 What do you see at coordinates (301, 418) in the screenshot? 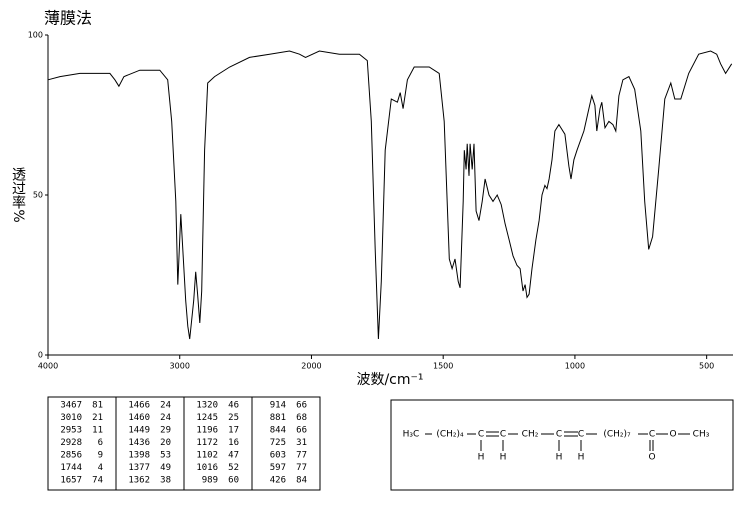
I see `peak-transmittance: 68` at bounding box center [301, 418].